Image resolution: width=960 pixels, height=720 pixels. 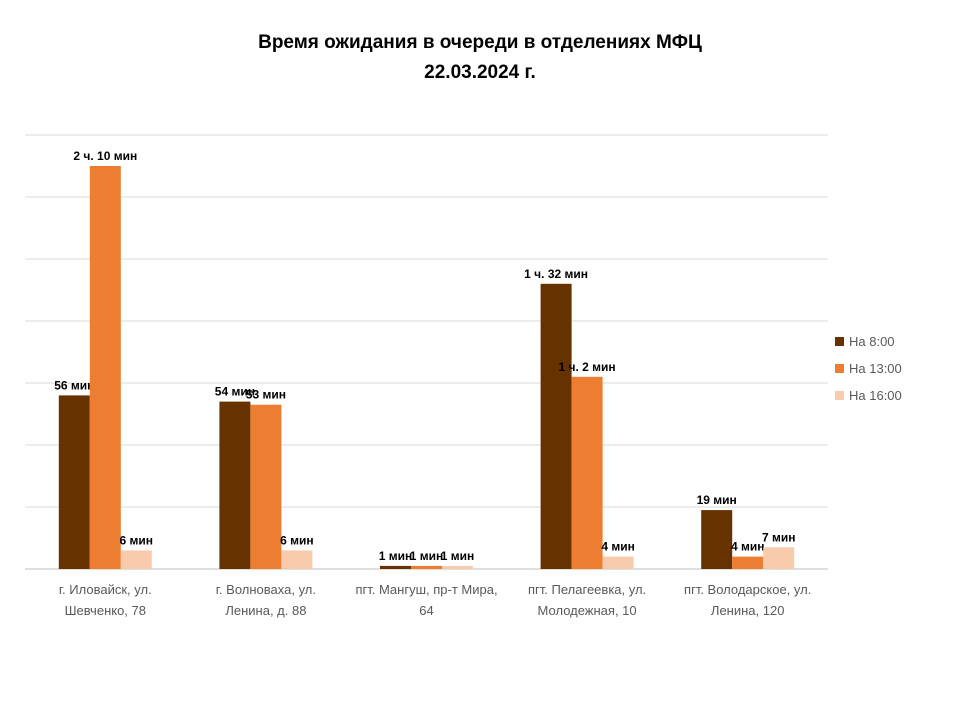 I want to click on legend-label: На 13:00, so click(x=875, y=368).